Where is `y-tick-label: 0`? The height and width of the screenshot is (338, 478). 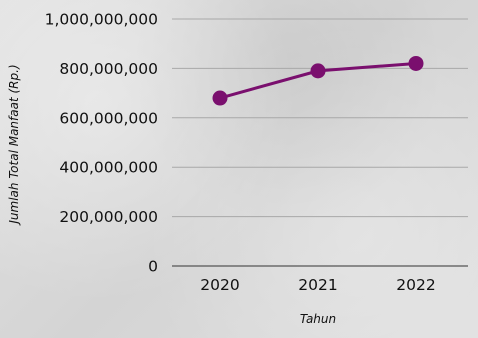
y-tick-label: 0 is located at coordinates (153, 267).